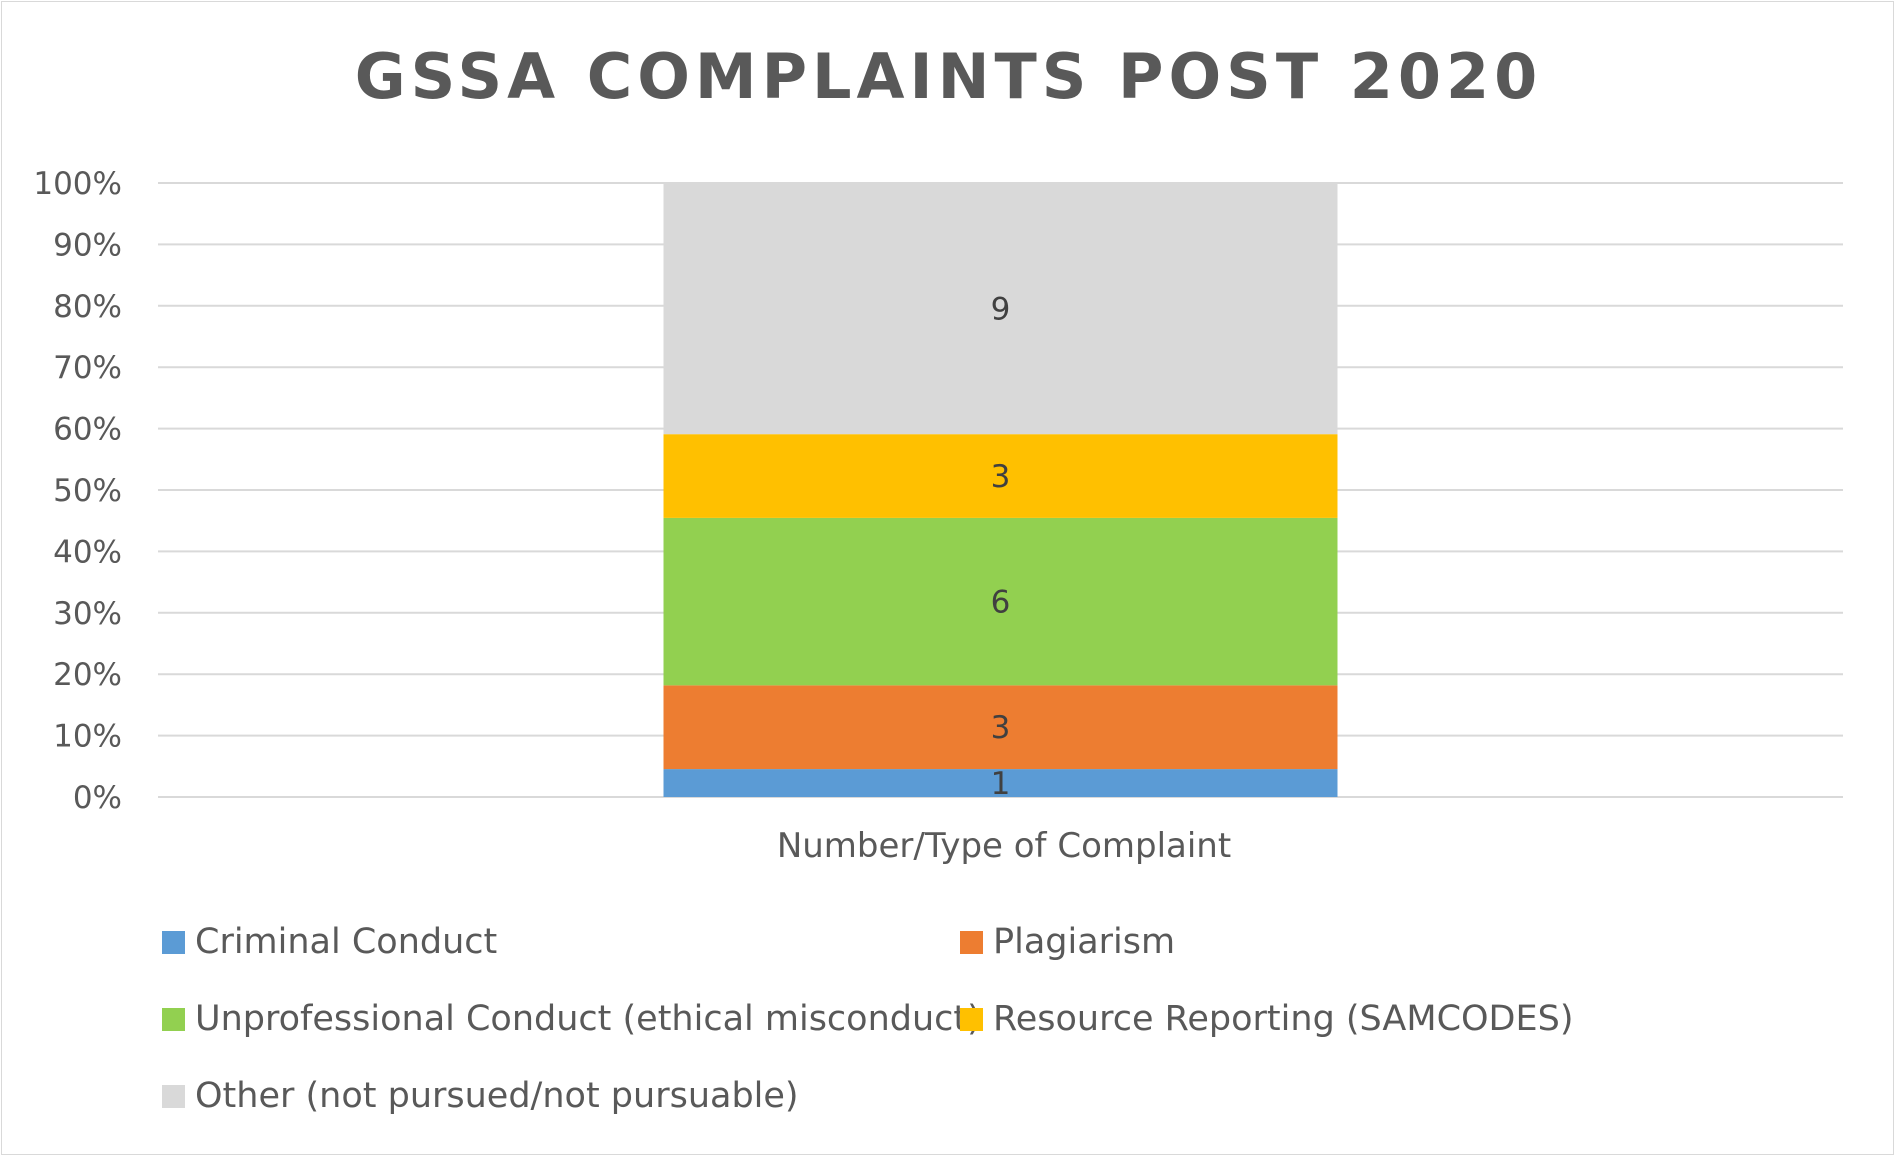 This screenshot has height=1158, width=1897. What do you see at coordinates (97, 798) in the screenshot?
I see `y-tick-label: 0%` at bounding box center [97, 798].